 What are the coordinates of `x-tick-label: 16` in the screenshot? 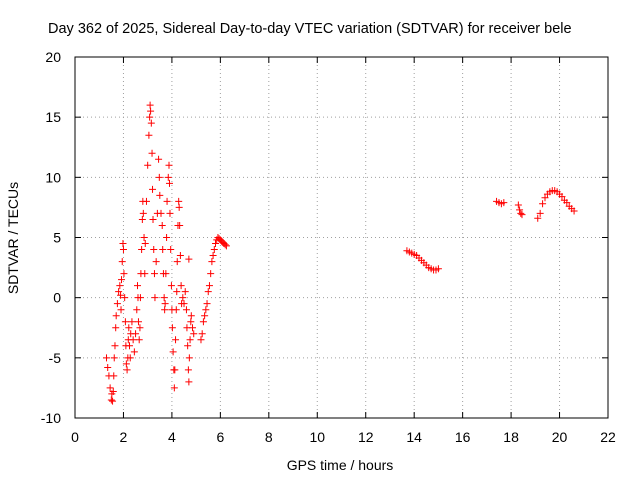 It's located at (463, 437).